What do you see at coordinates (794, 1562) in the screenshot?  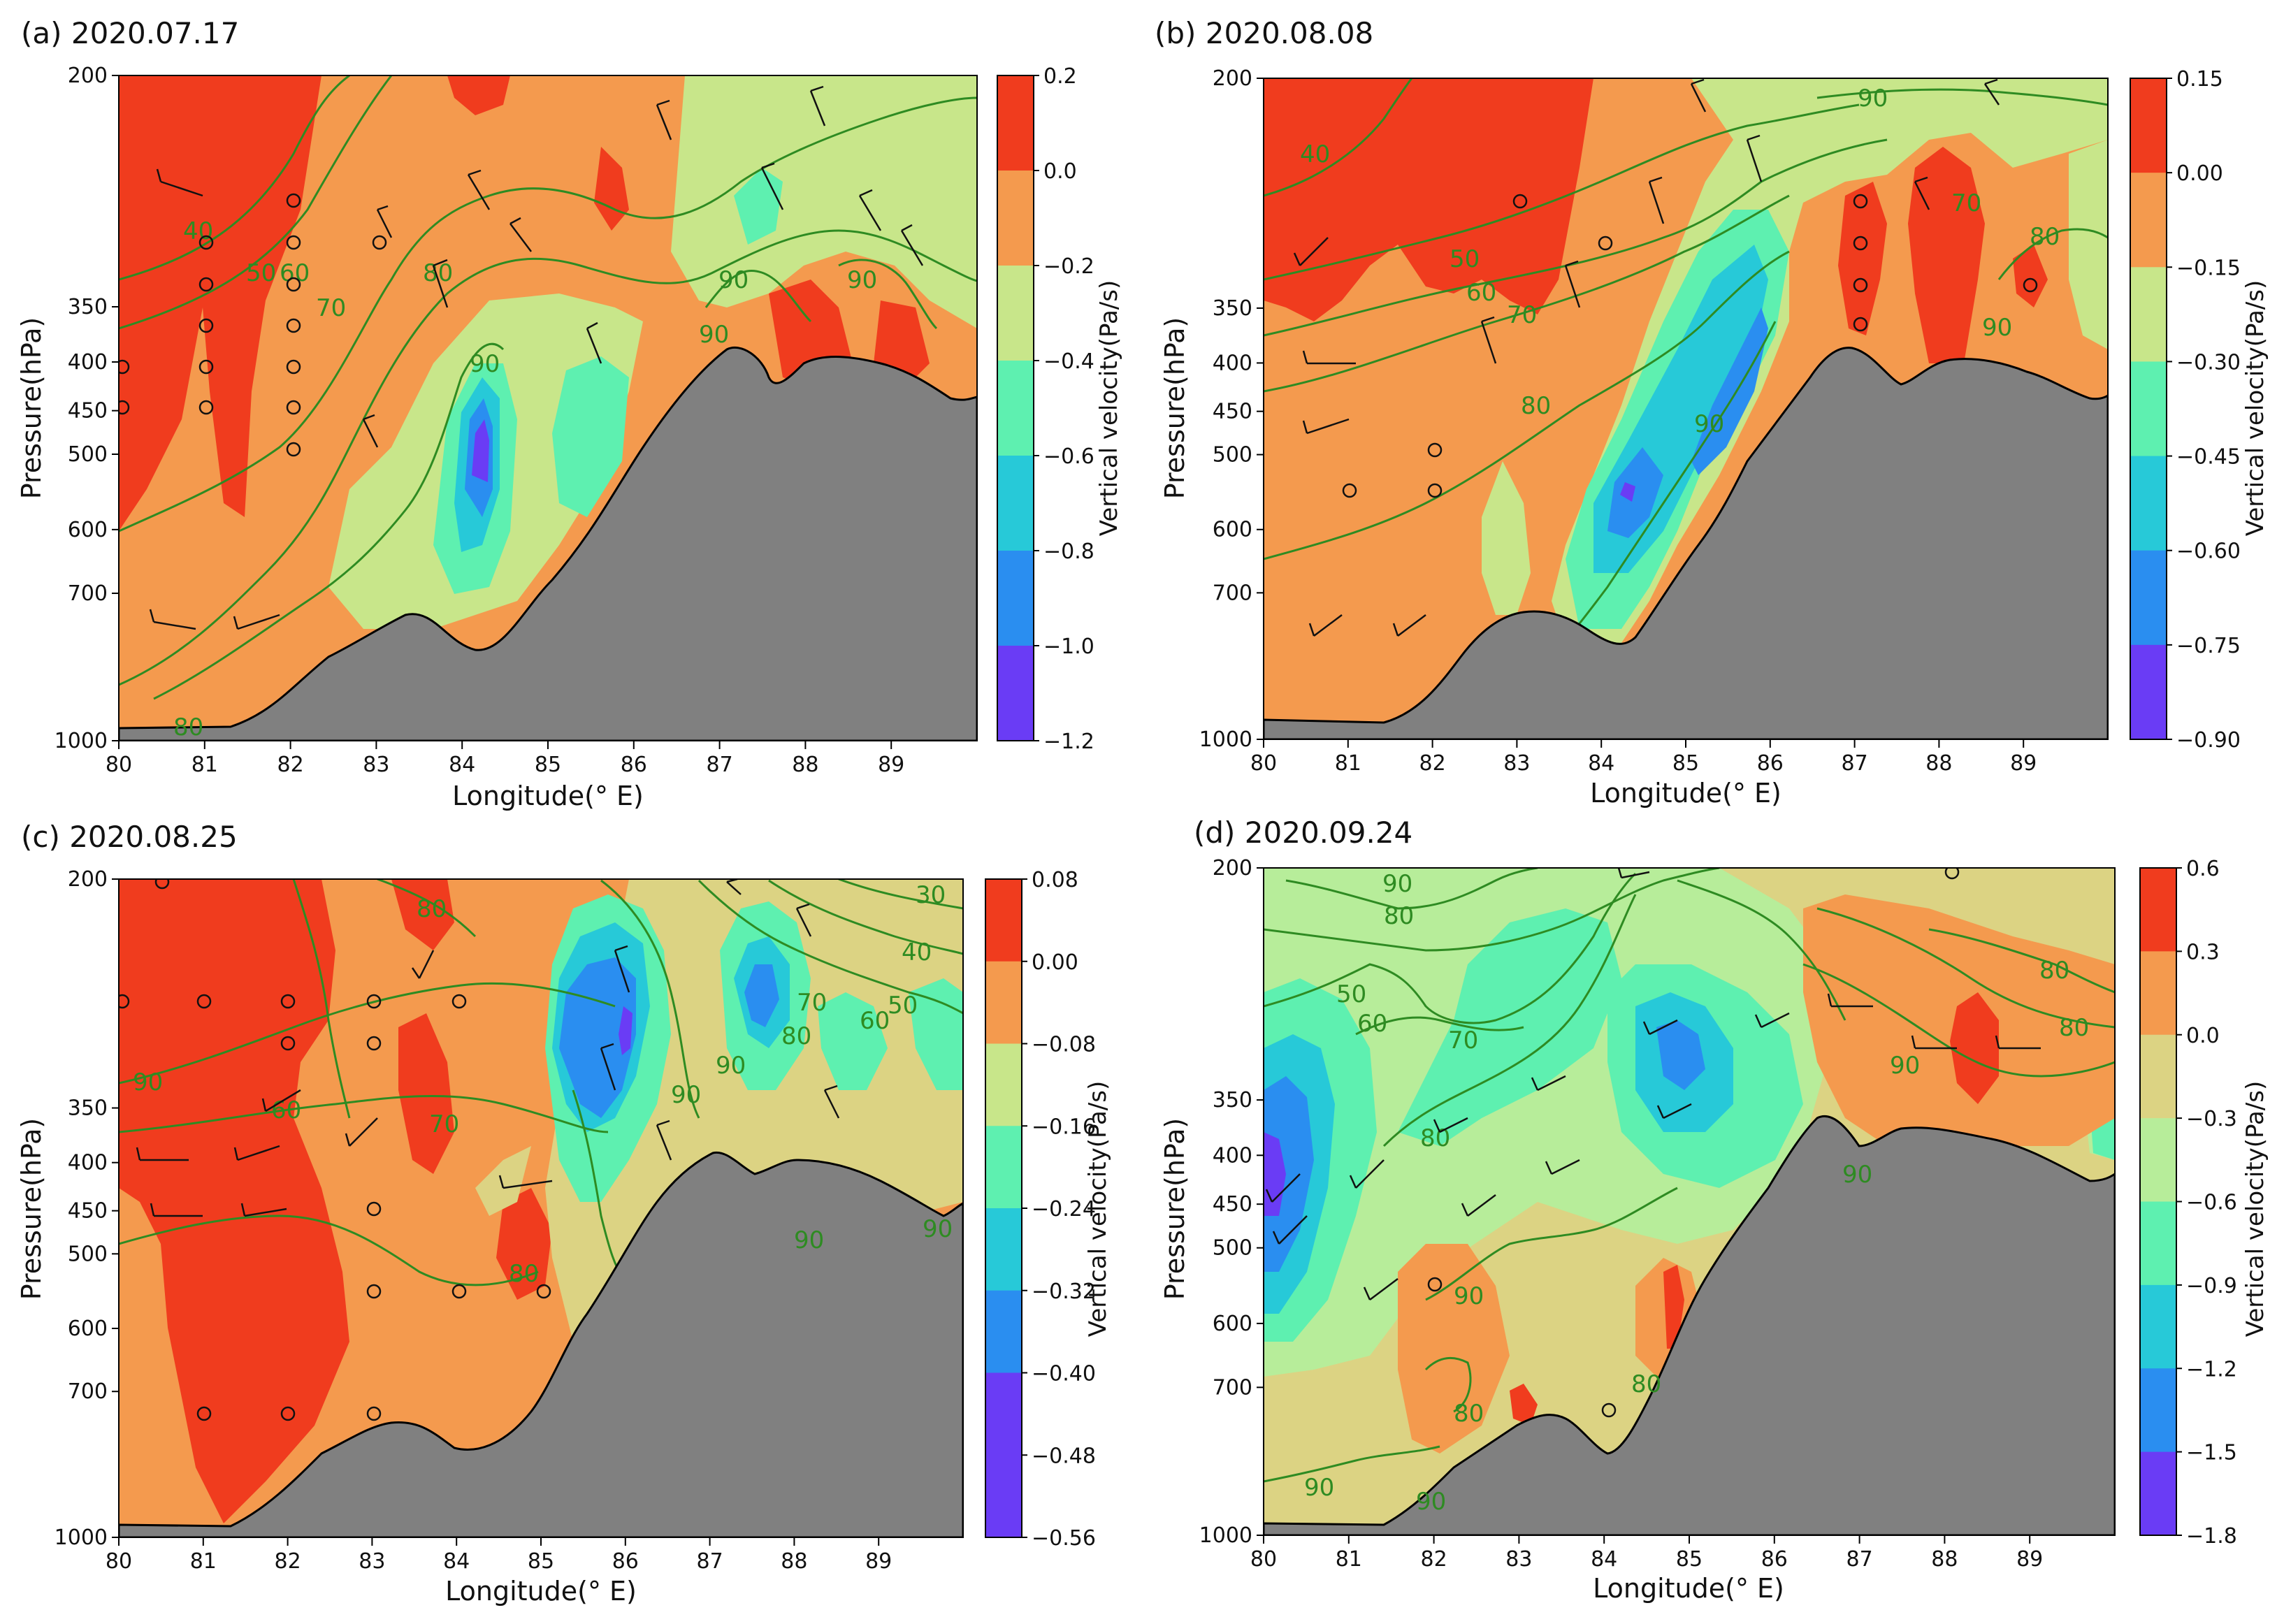 I see `x-tick-label: 88` at bounding box center [794, 1562].